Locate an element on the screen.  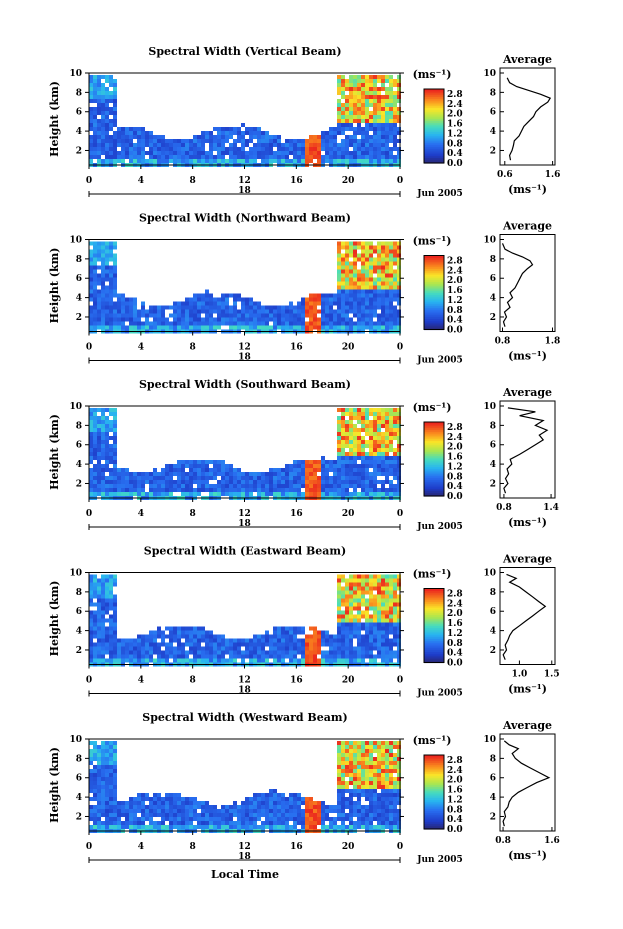
average-x-label: (ms⁻¹) is located at coordinates (527, 689).